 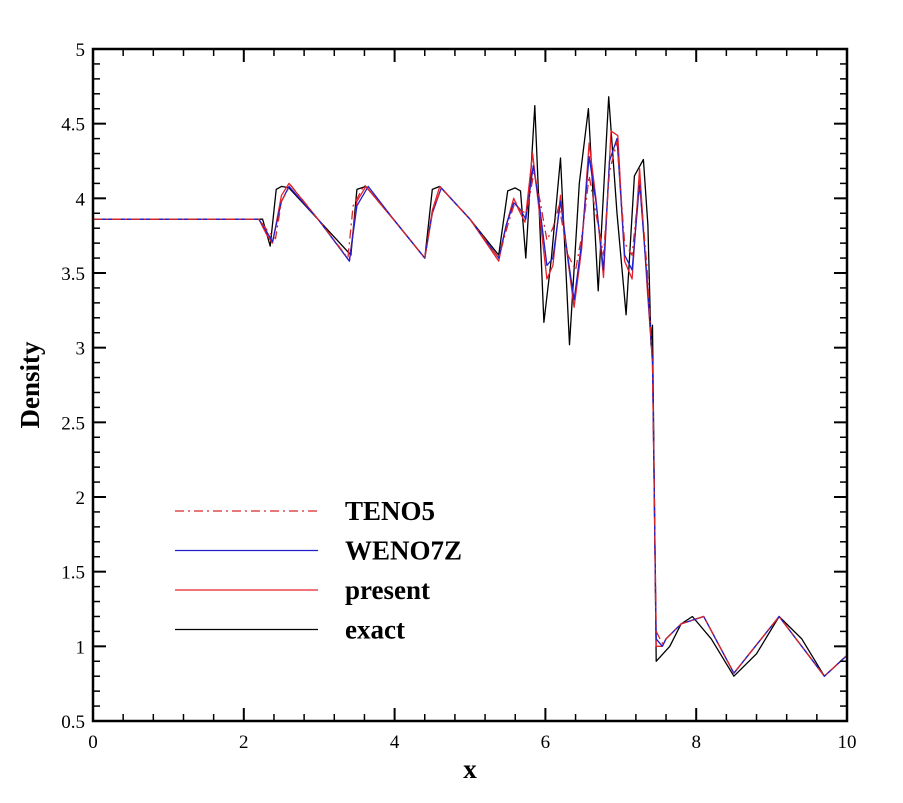 I want to click on x-tick-label: 2, so click(x=244, y=742).